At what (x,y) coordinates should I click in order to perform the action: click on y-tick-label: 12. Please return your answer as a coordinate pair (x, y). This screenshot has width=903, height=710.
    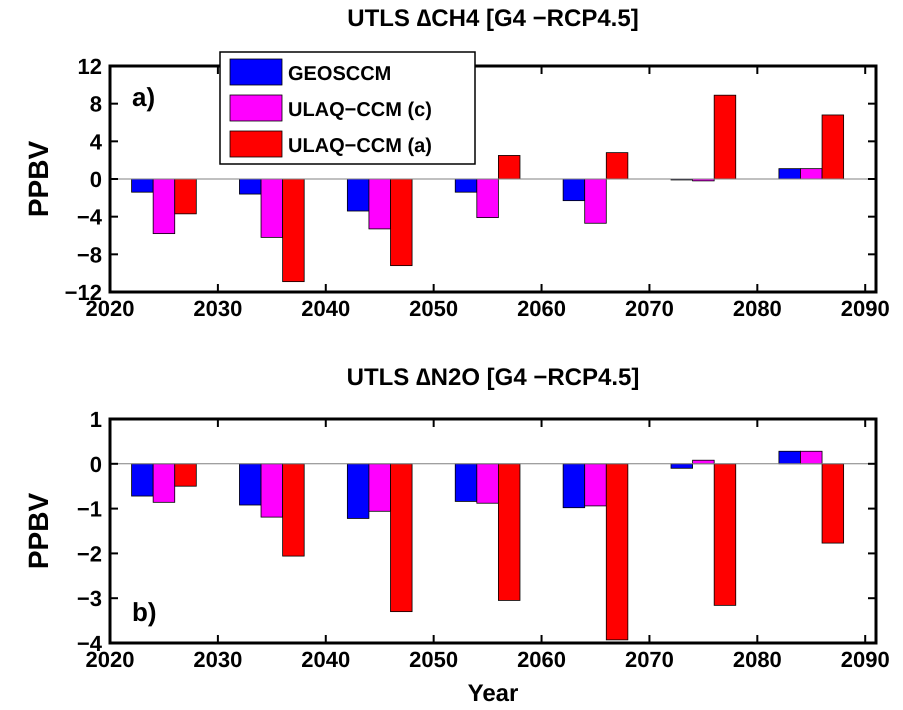
    Looking at the image, I should click on (90, 66).